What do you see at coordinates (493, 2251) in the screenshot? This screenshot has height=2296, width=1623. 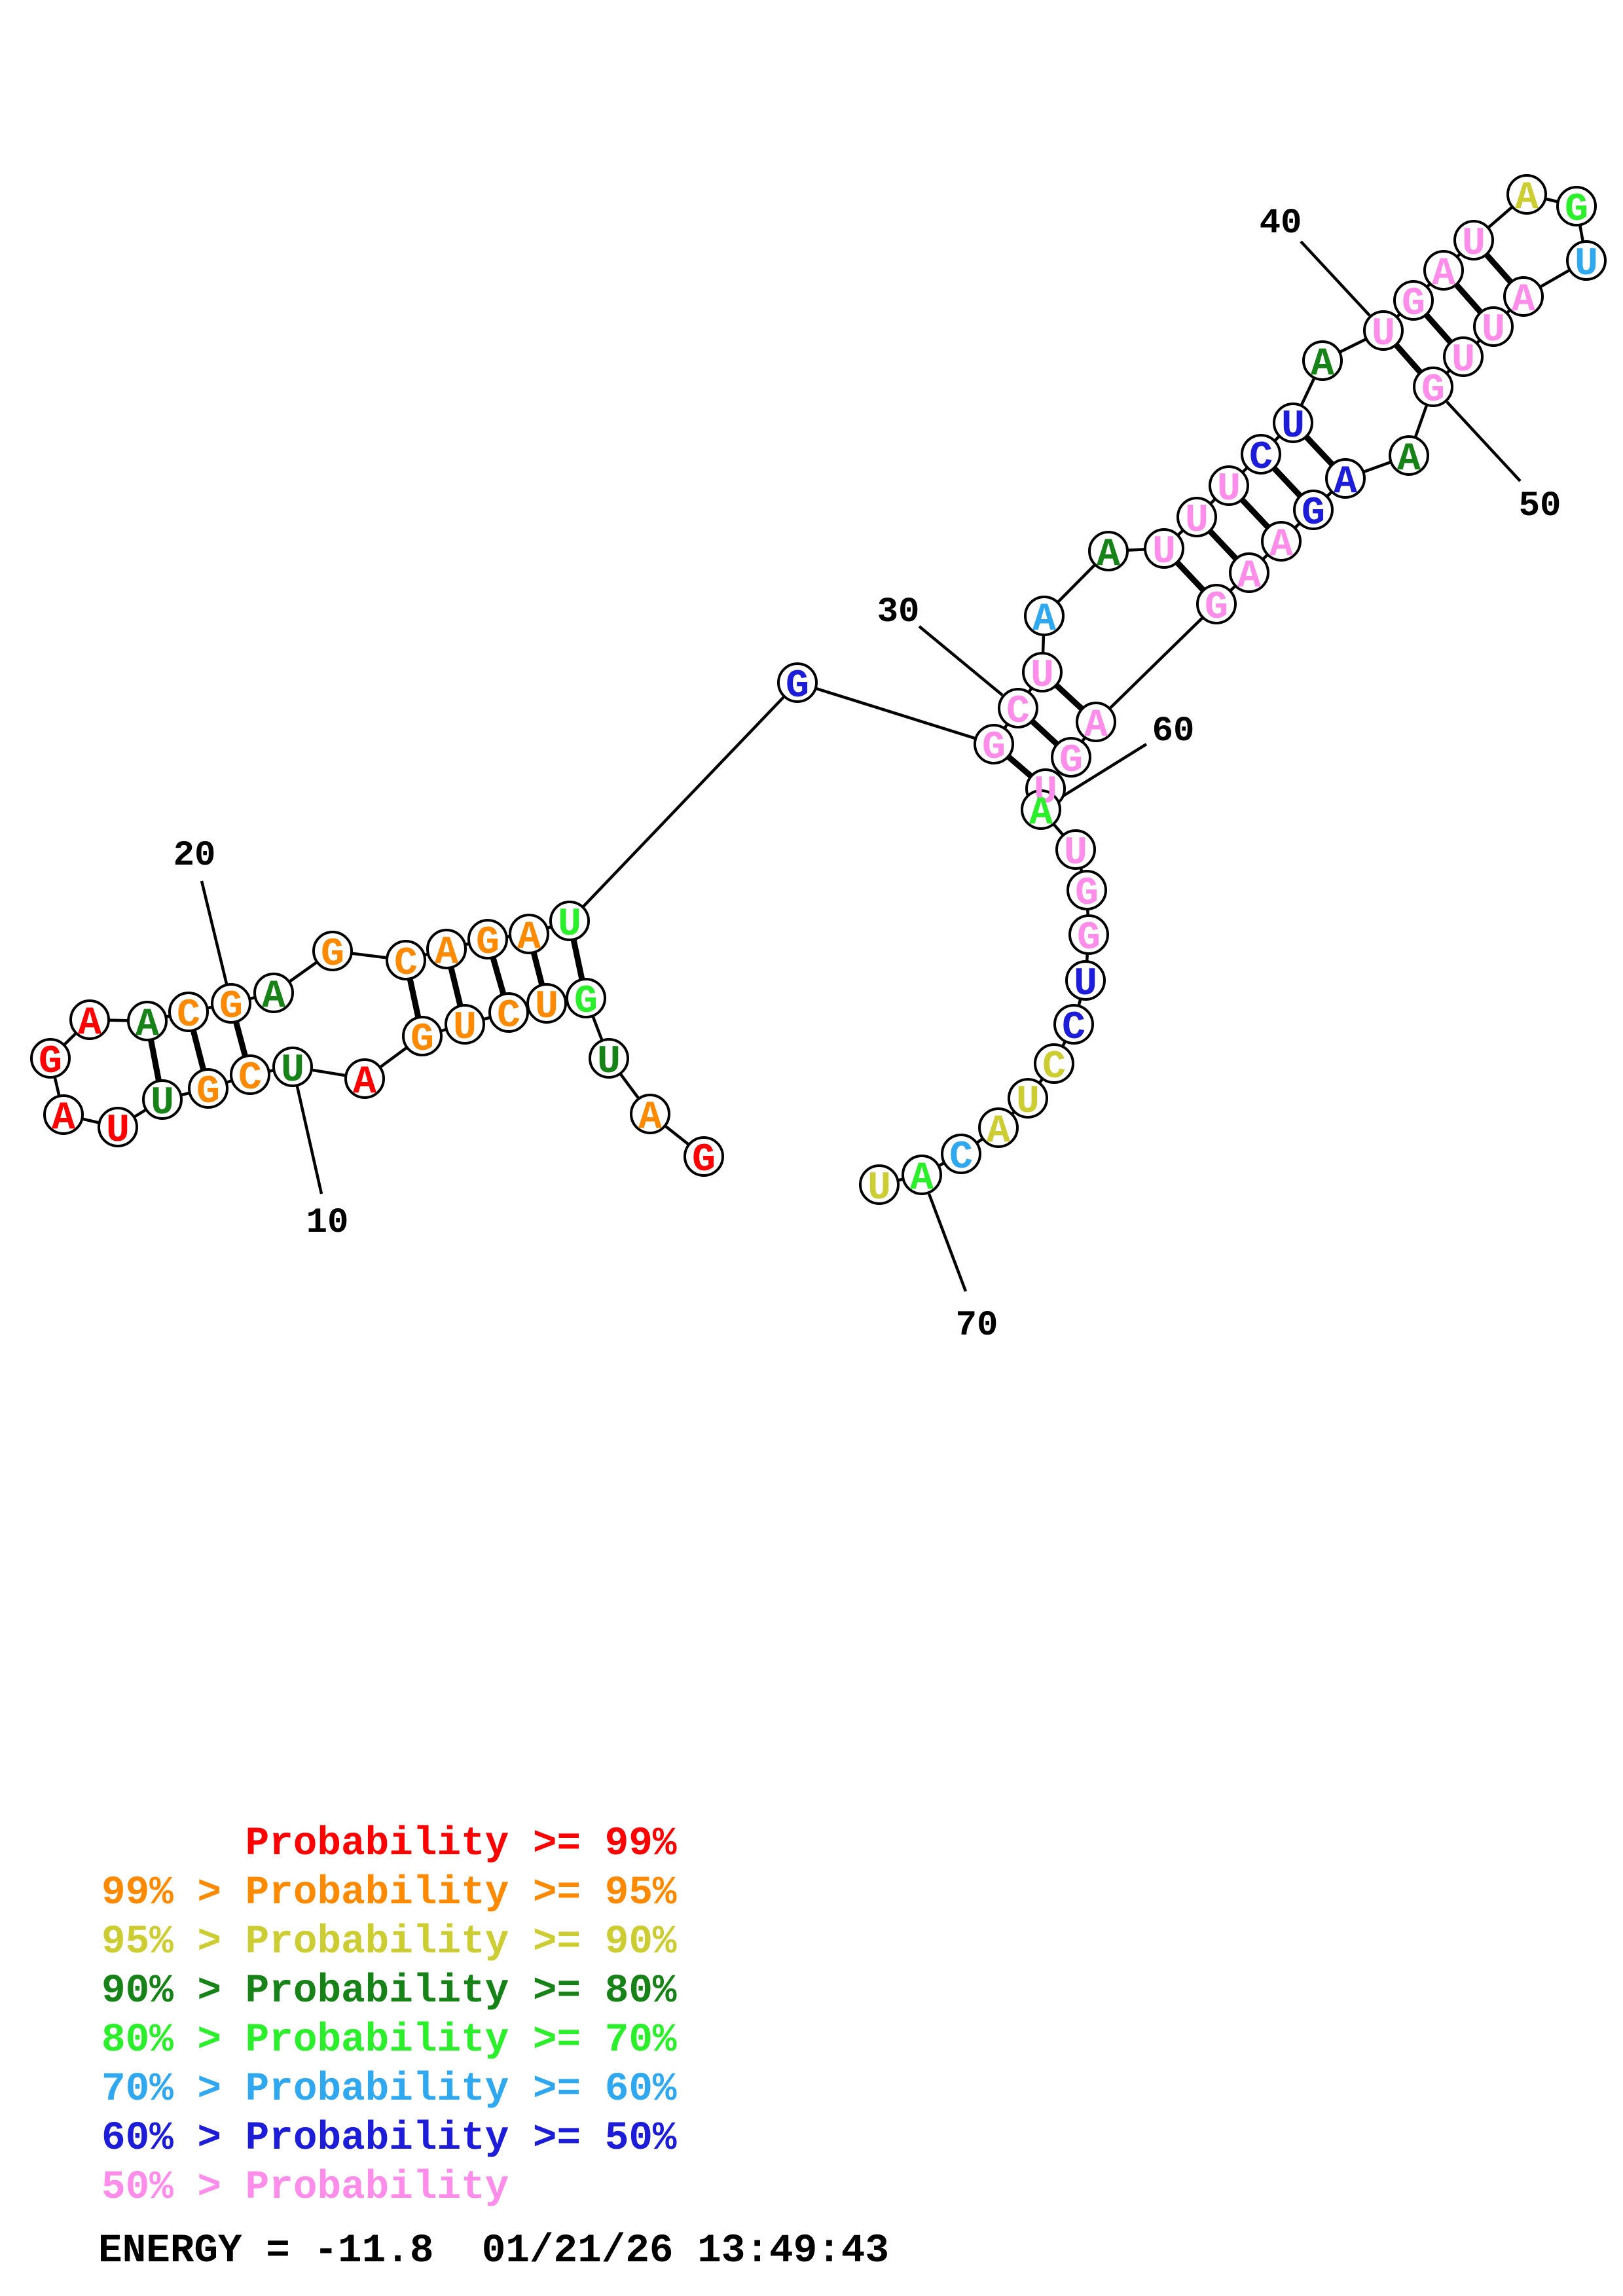 I see `energy-text: ENERGY = -11.8 01/21/26 13:49:43` at bounding box center [493, 2251].